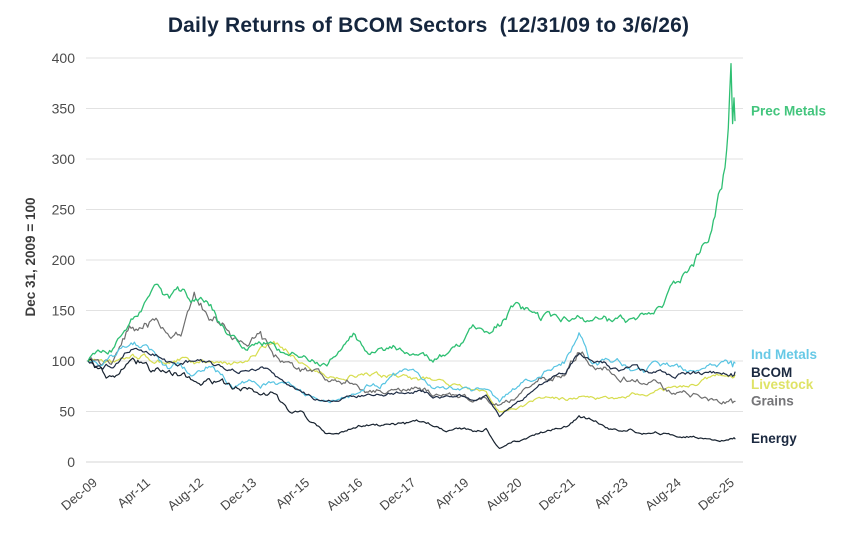 Image resolution: width=857 pixels, height=548 pixels. What do you see at coordinates (345, 494) in the screenshot?
I see `x-tick-label-Aug-16: Aug-16` at bounding box center [345, 494].